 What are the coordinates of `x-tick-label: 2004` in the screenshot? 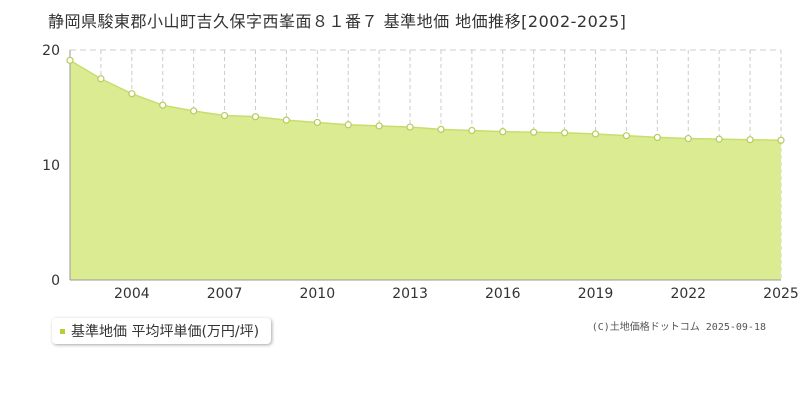 It's located at (132, 293).